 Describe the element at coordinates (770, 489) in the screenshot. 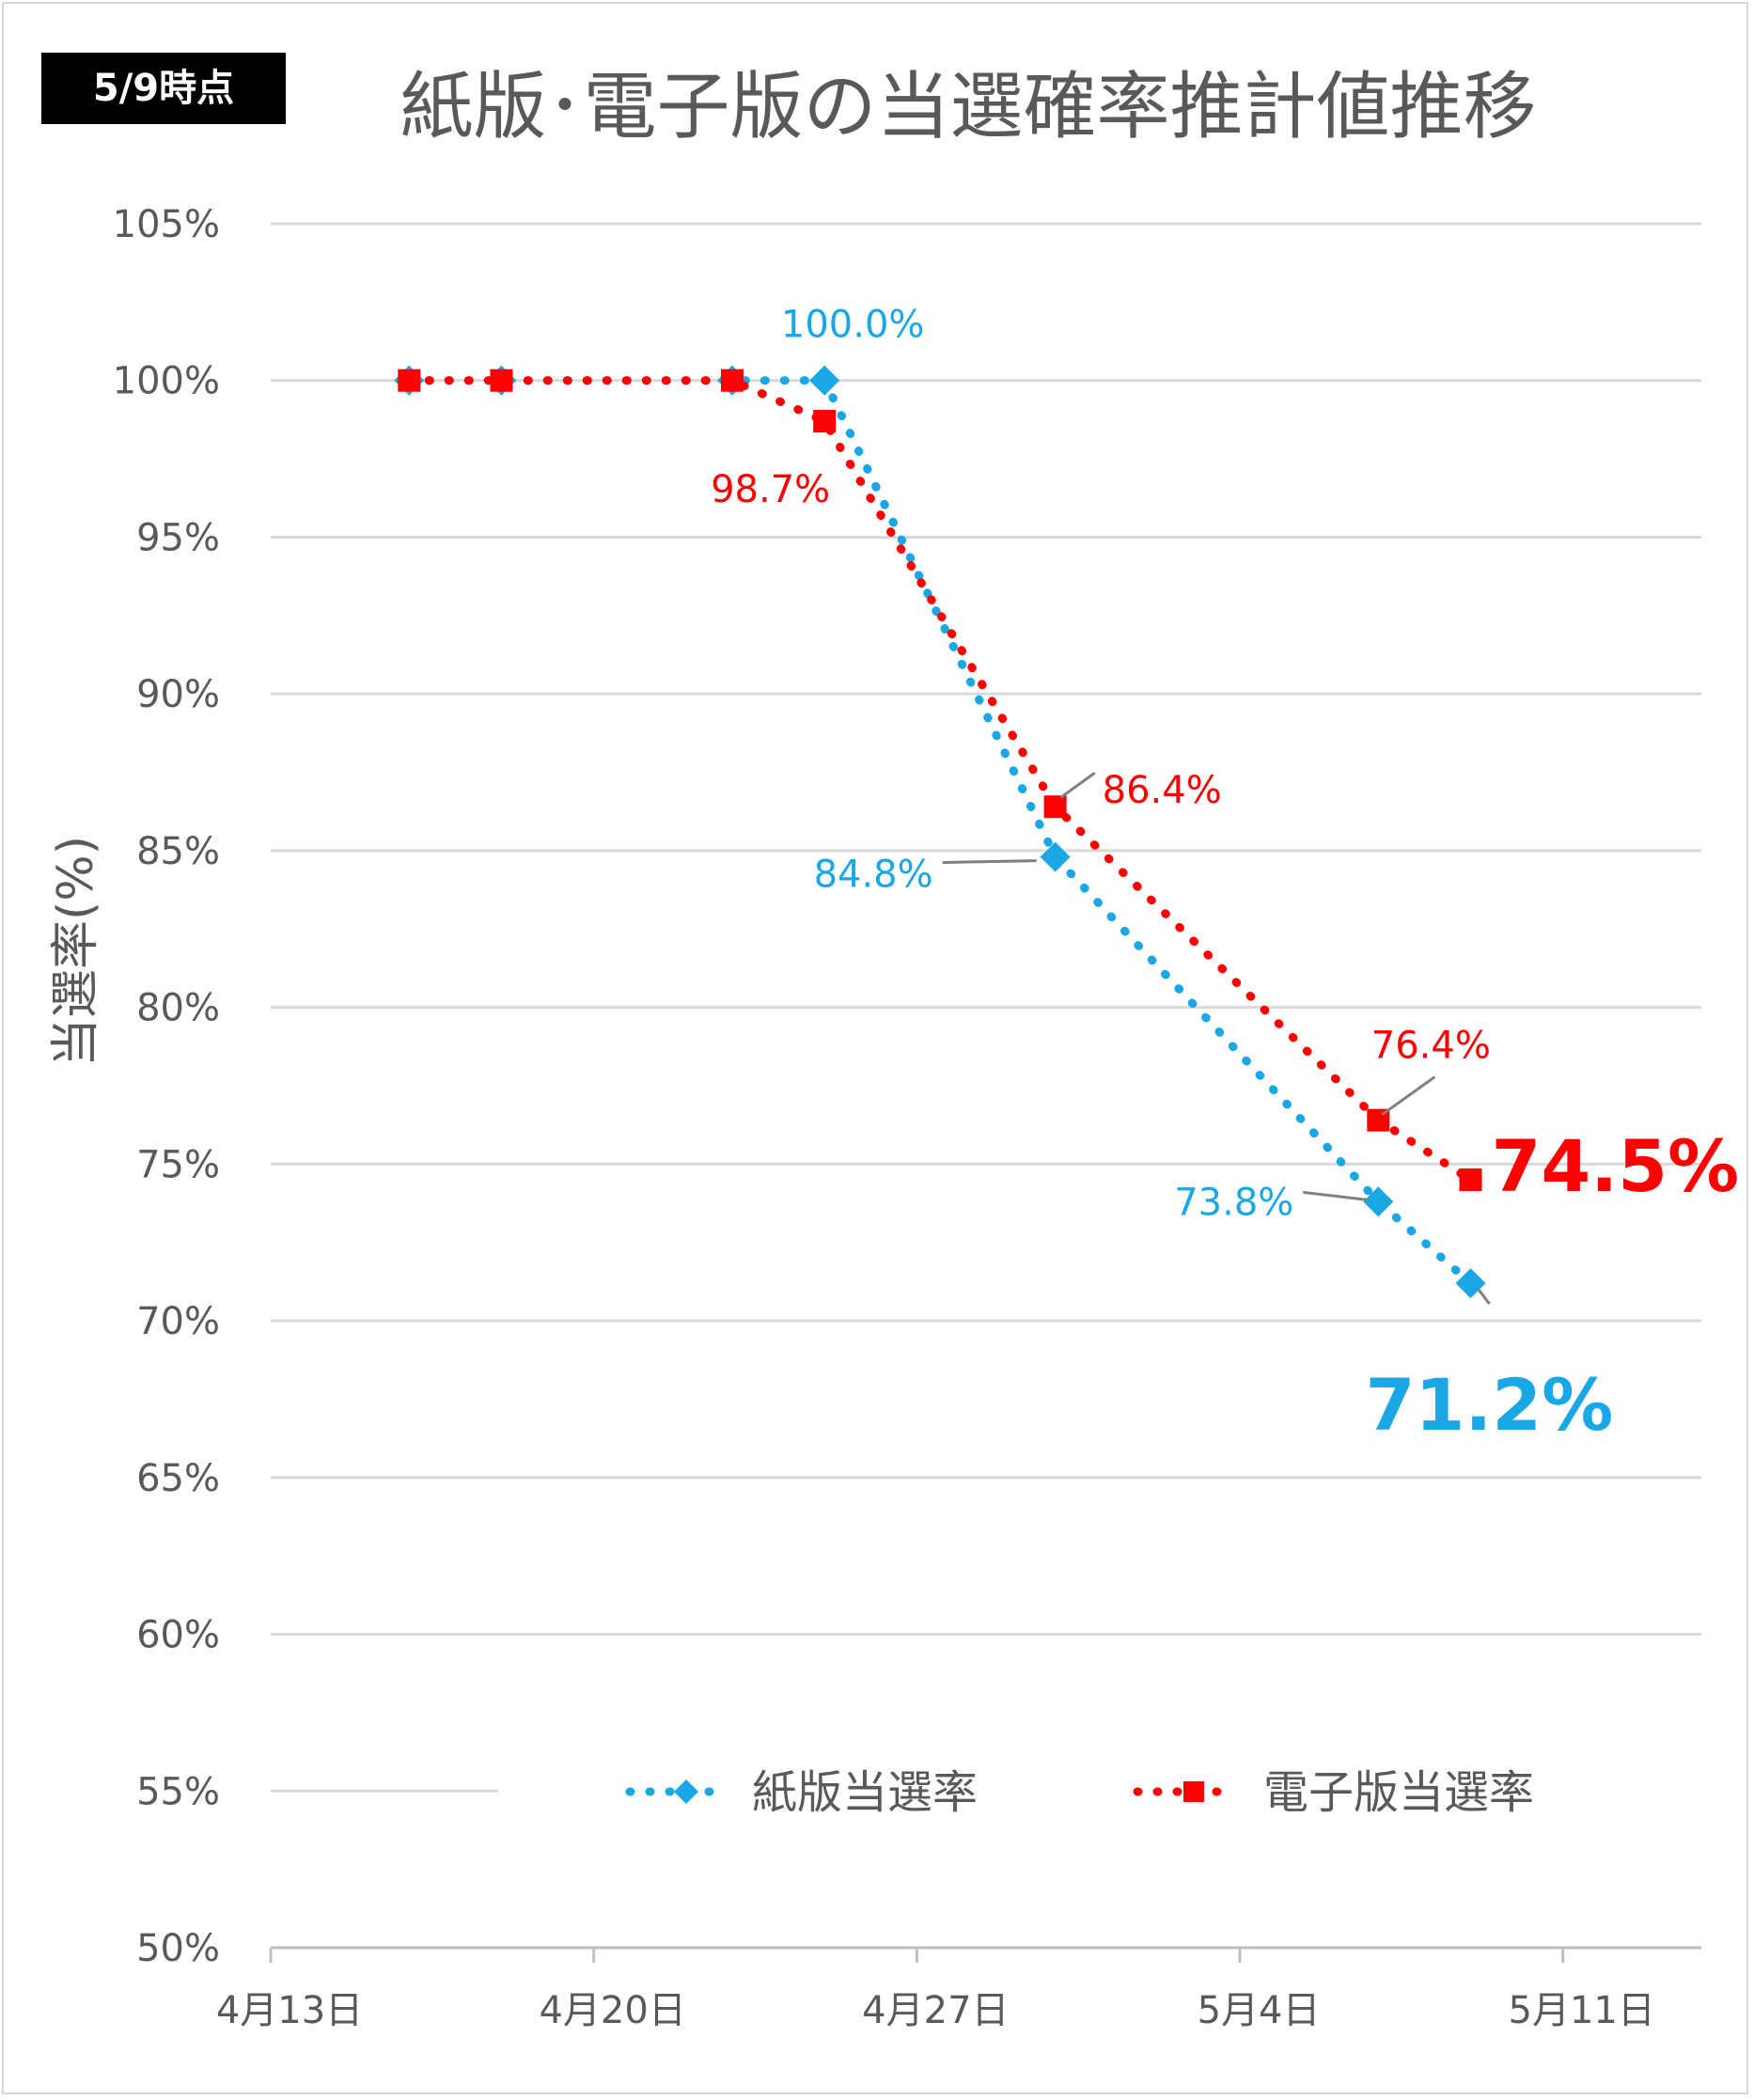

I see `data-label: 98.7%` at that location.